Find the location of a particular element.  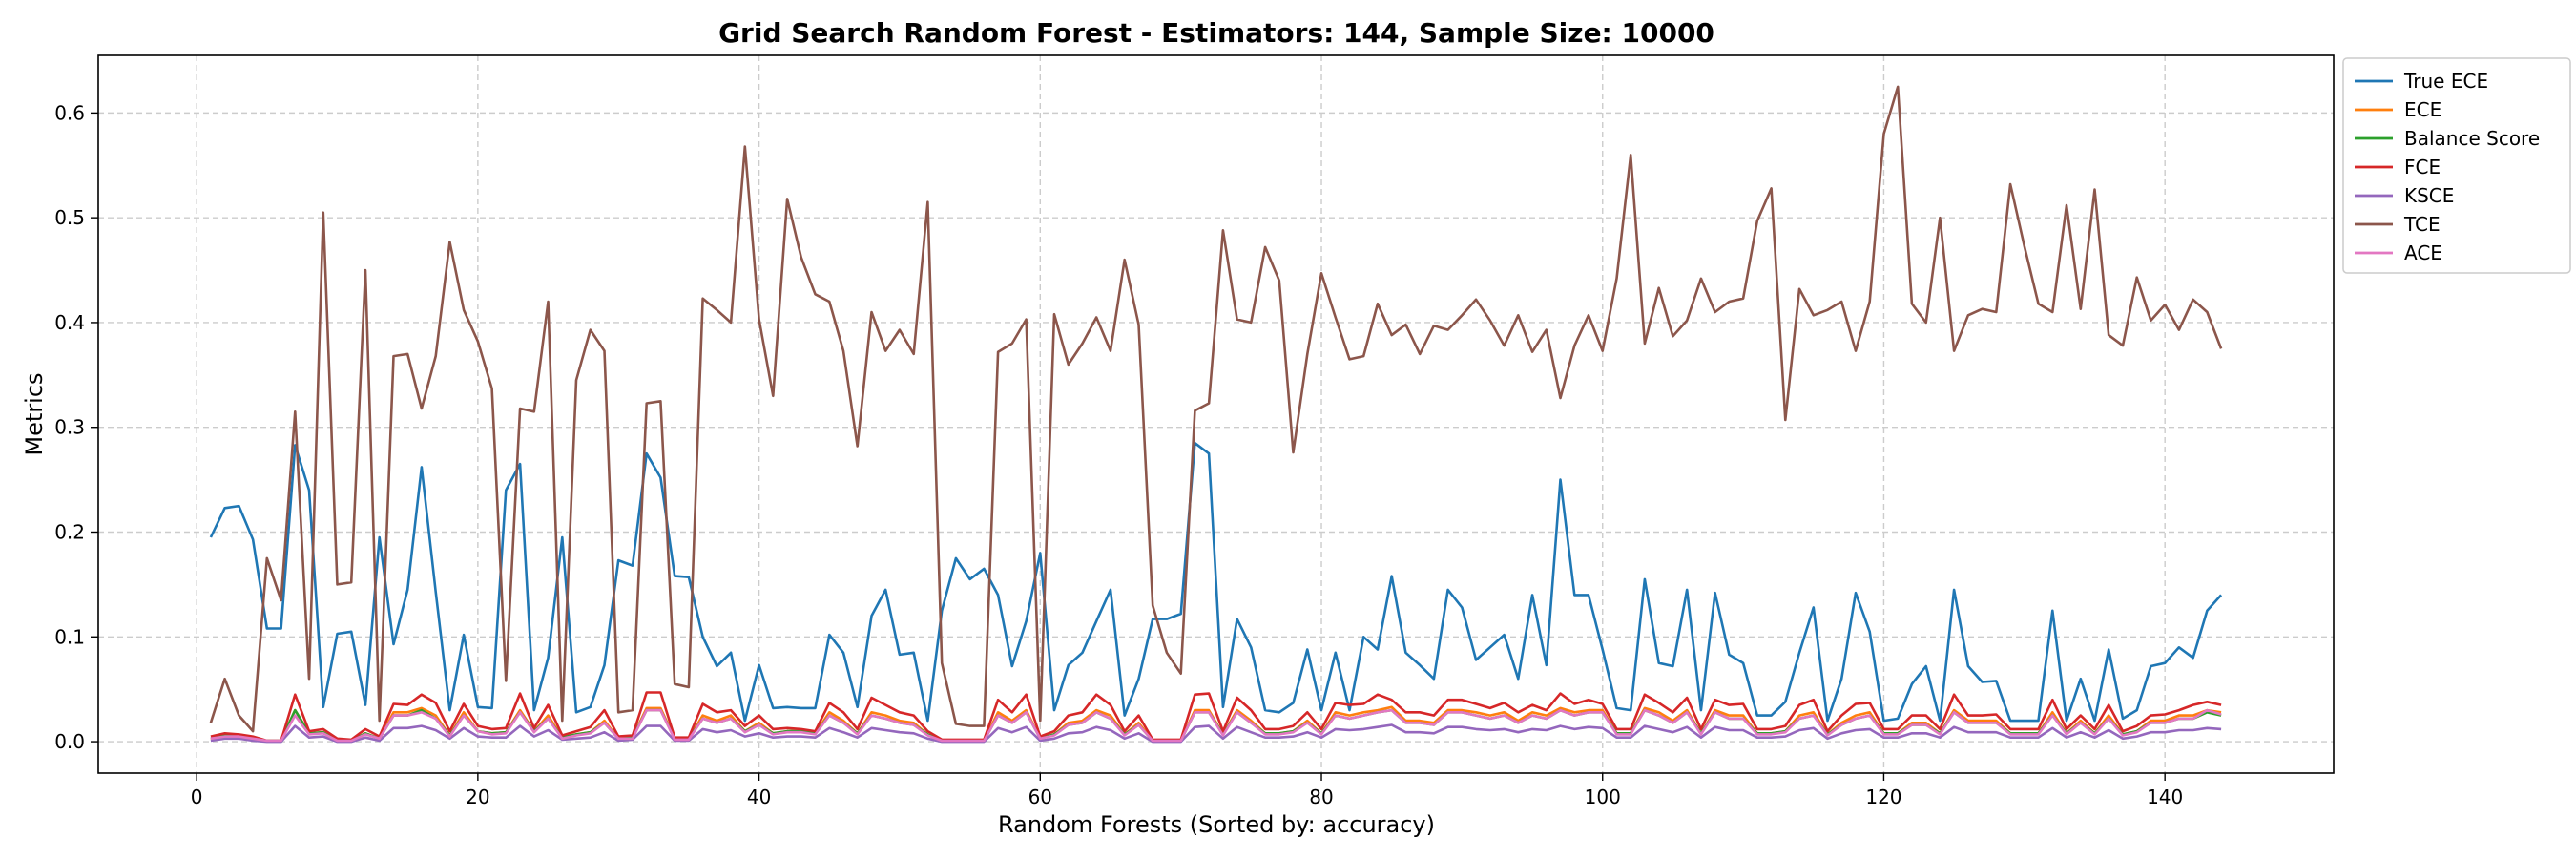

legend: True ECE ECE Balance Score FCE KSCE TCE ACE is located at coordinates (2456, 165).